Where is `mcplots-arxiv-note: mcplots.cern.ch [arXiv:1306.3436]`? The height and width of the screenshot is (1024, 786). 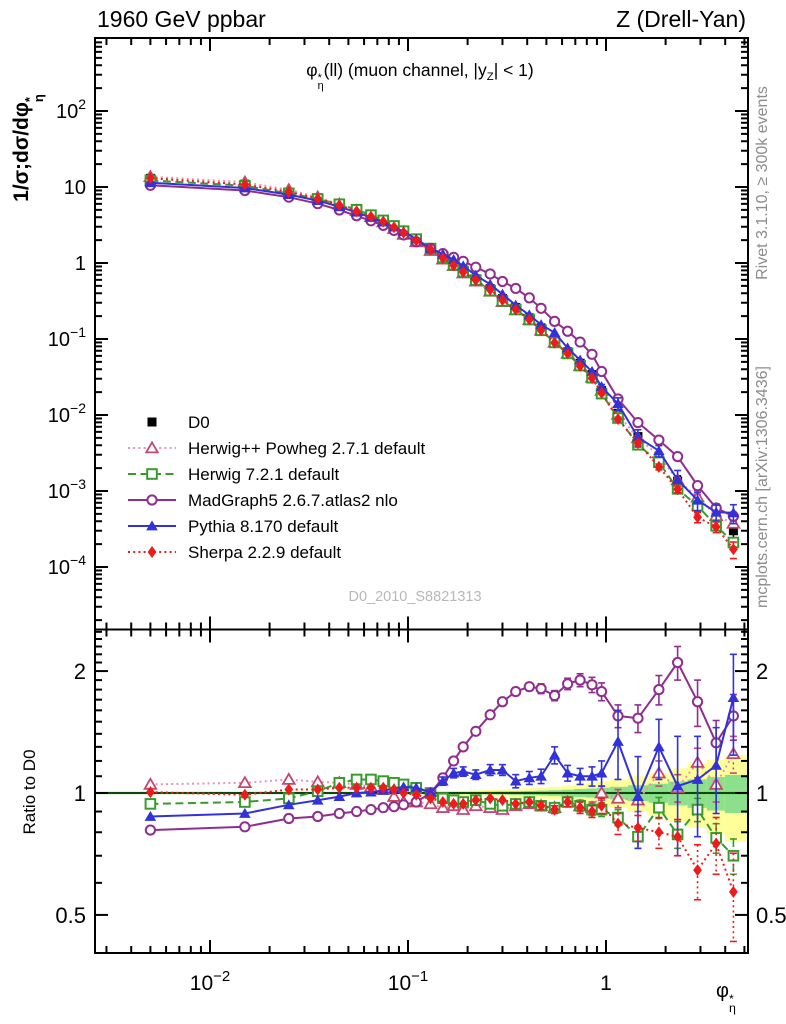
mcplots-arxiv-note: mcplots.cern.ch [arXiv:1306.3436] is located at coordinates (762, 487).